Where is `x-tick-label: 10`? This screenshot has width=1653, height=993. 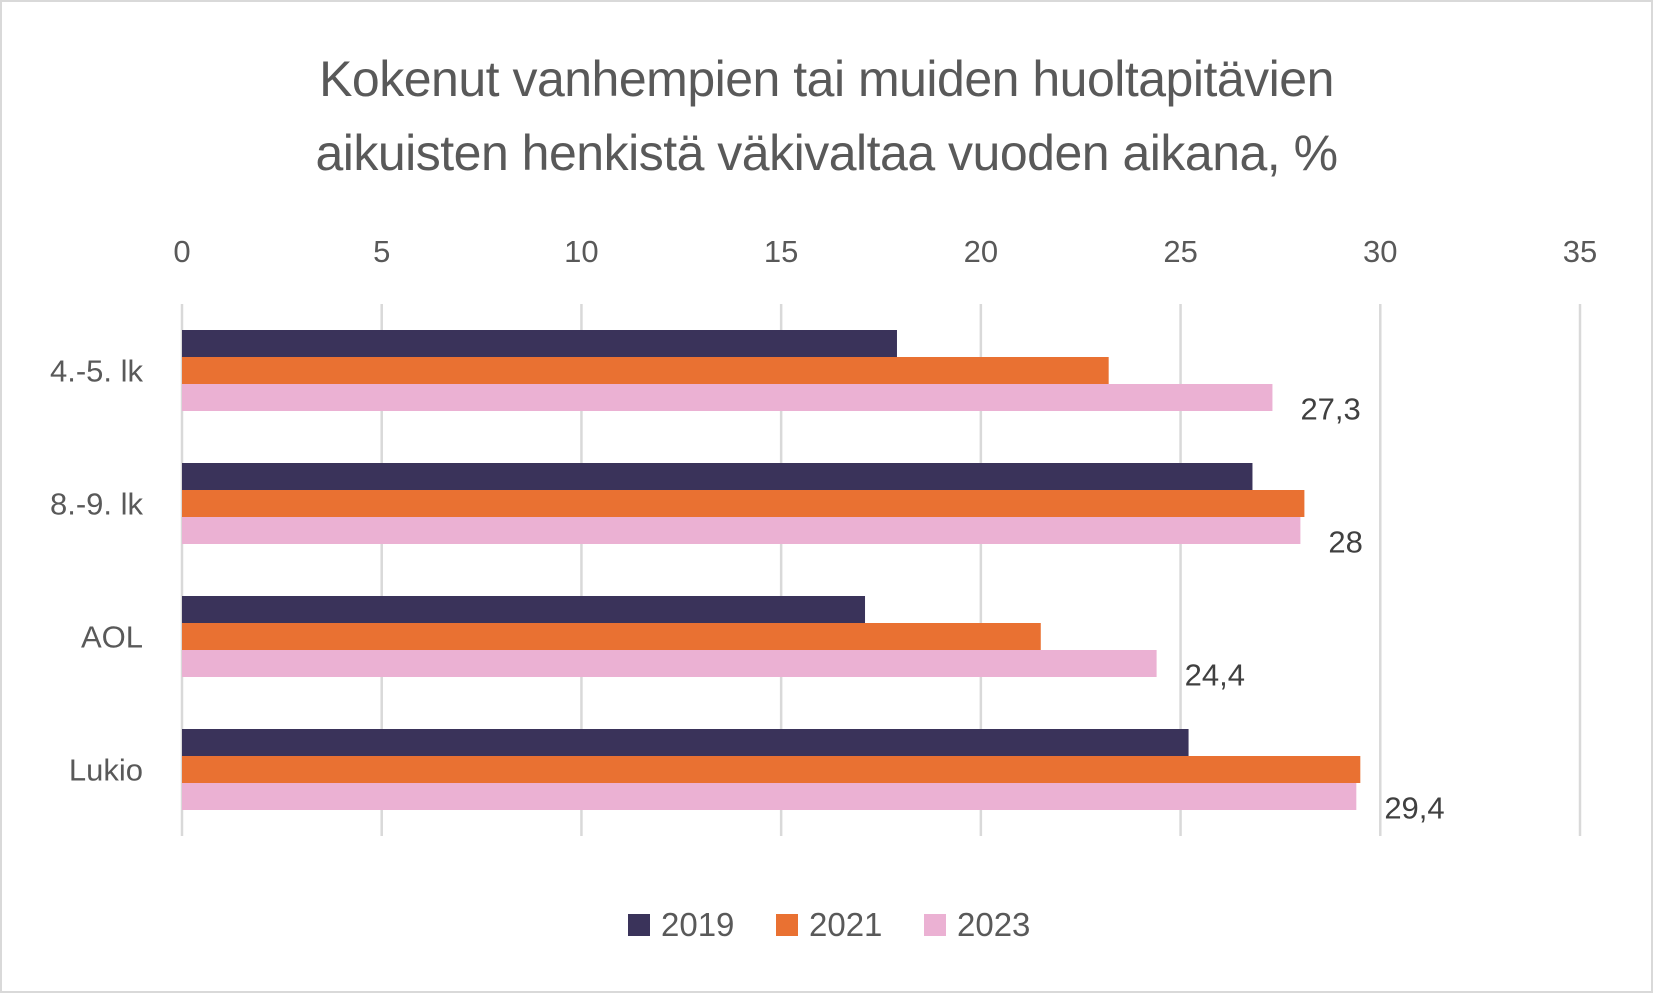 x-tick-label: 10 is located at coordinates (581, 251).